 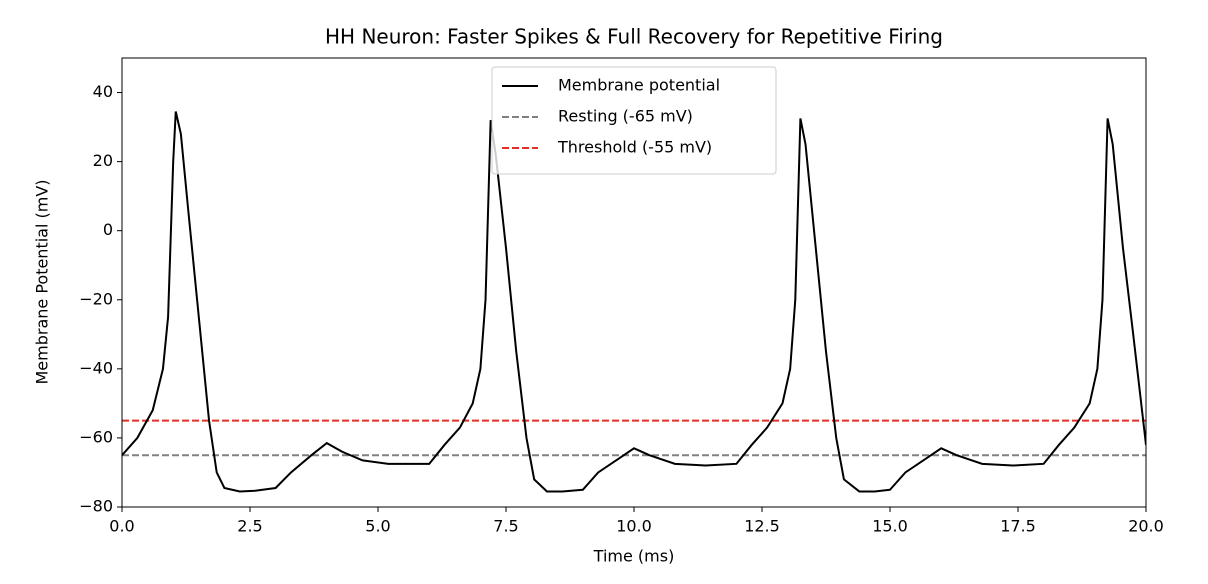 I want to click on y-tick-label: −80, so click(x=96, y=506).